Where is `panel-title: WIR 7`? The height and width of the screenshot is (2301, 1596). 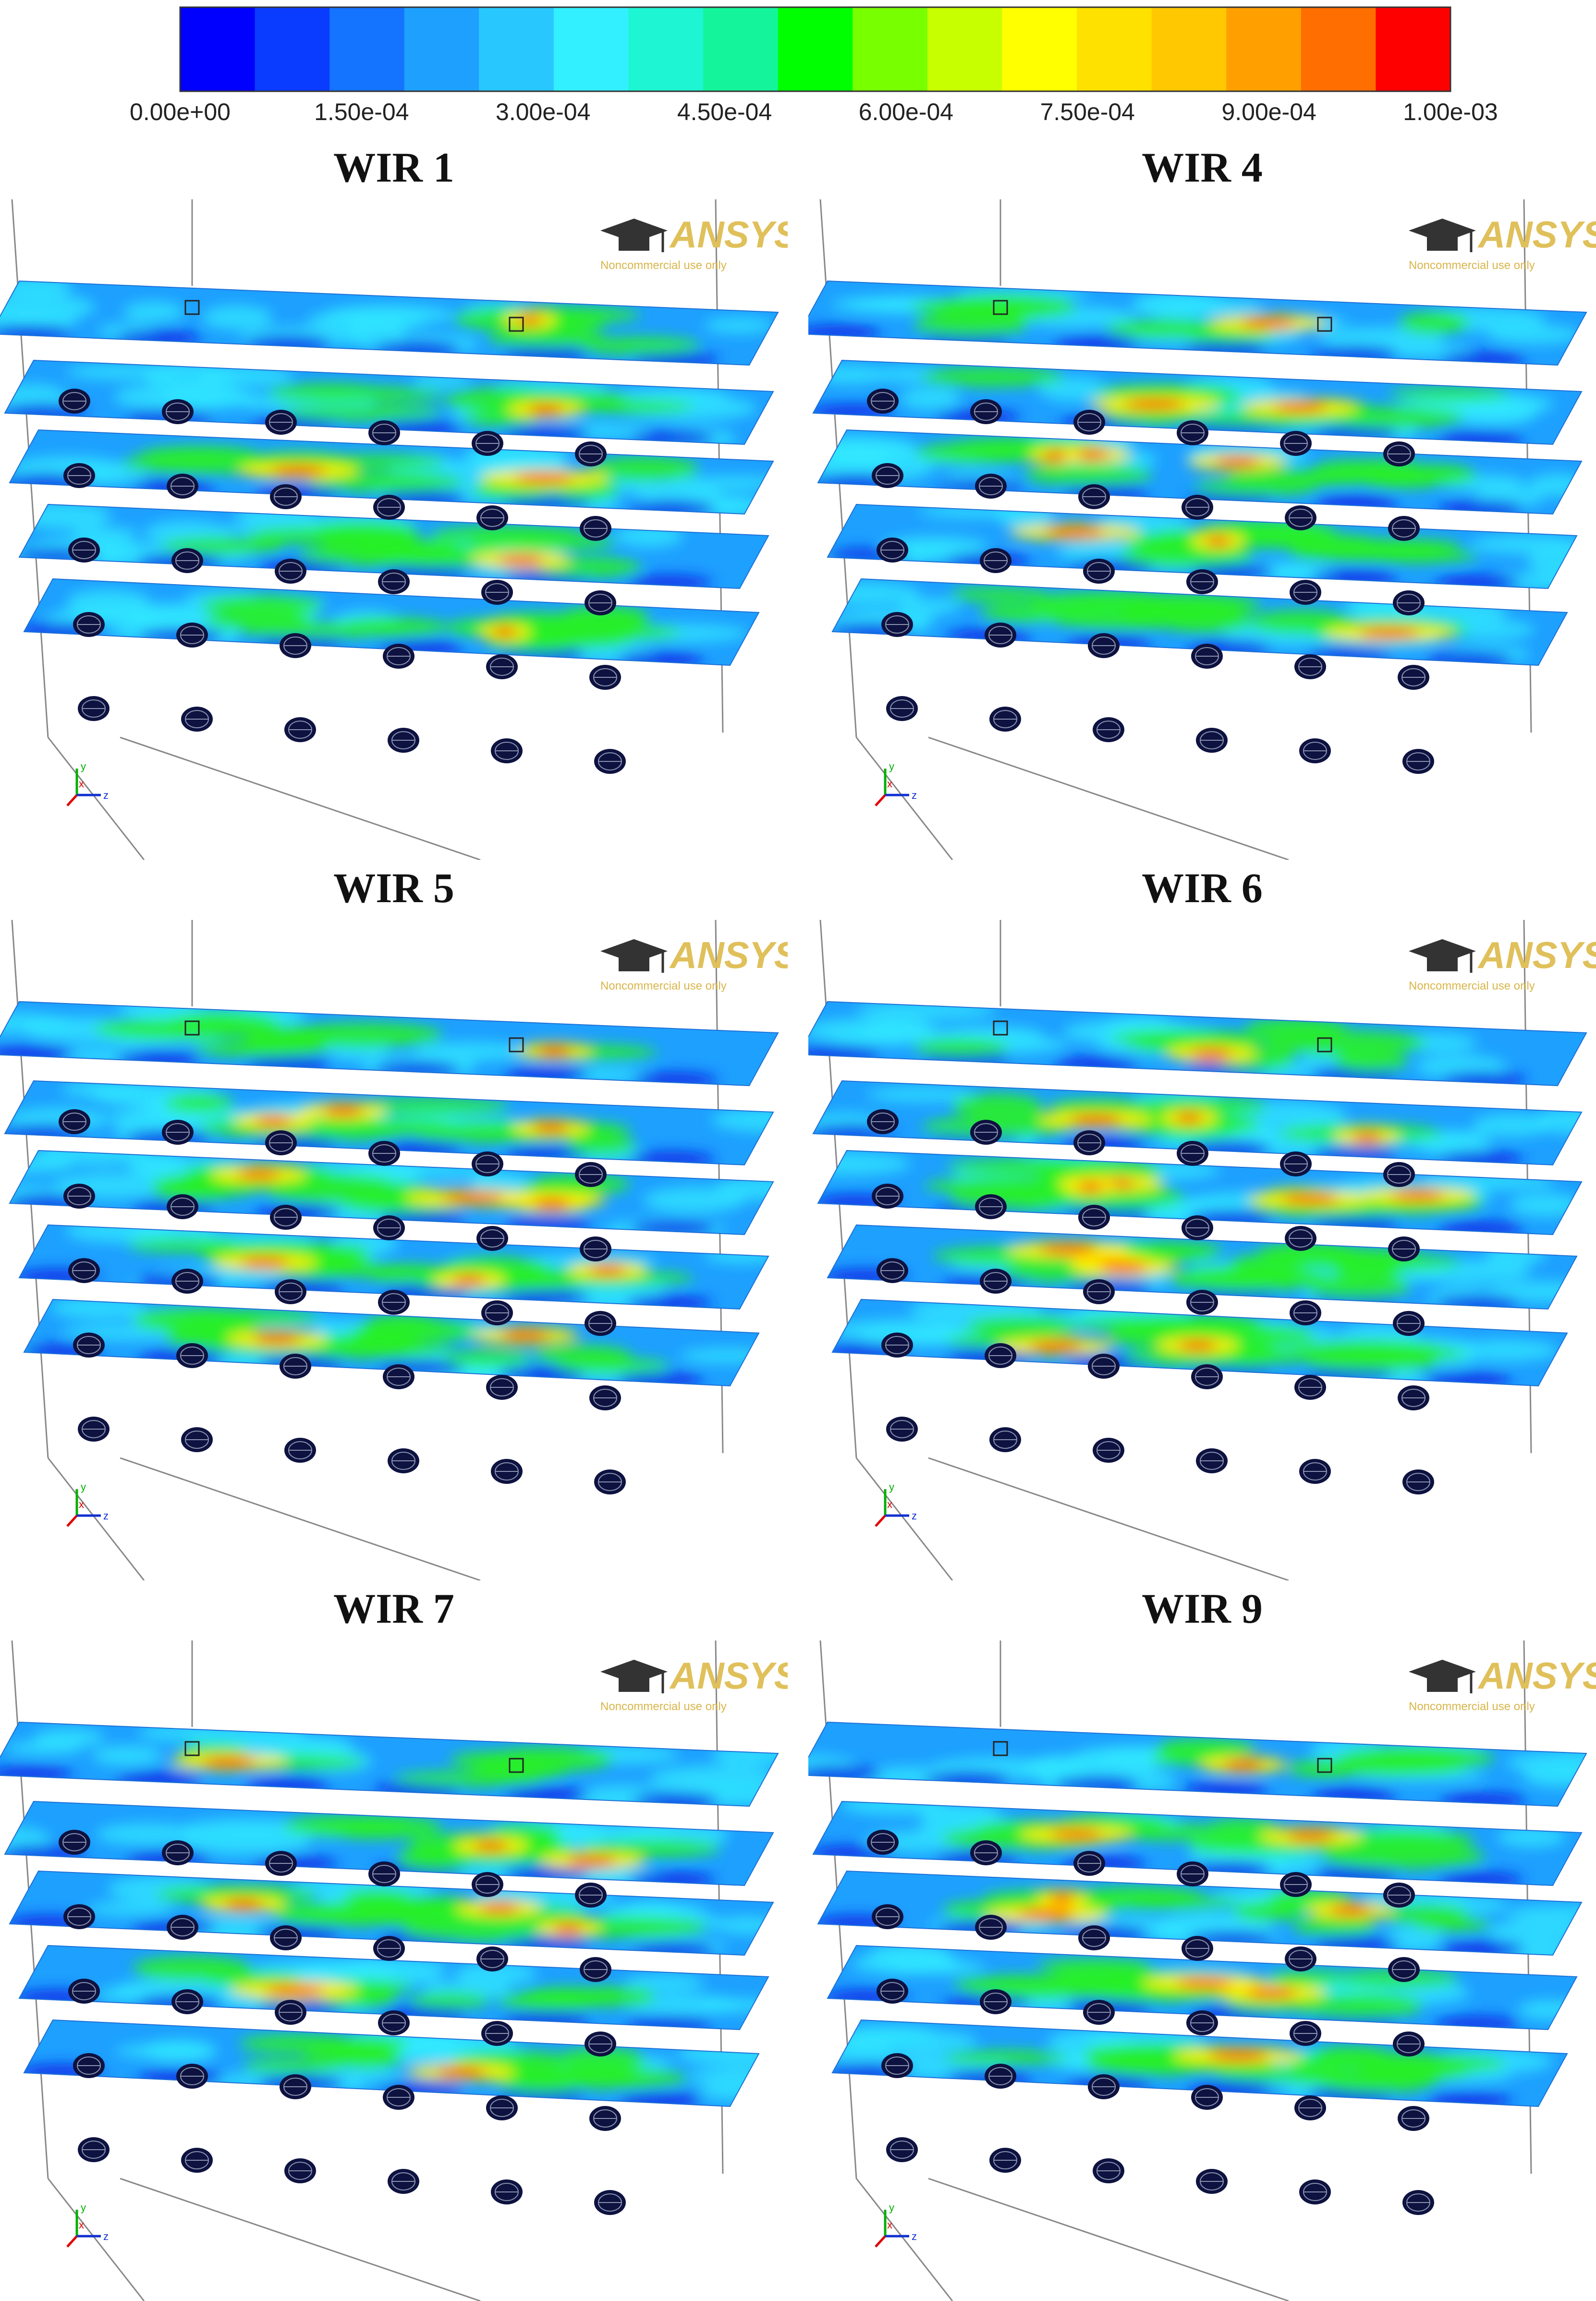 panel-title: WIR 7 is located at coordinates (394, 1609).